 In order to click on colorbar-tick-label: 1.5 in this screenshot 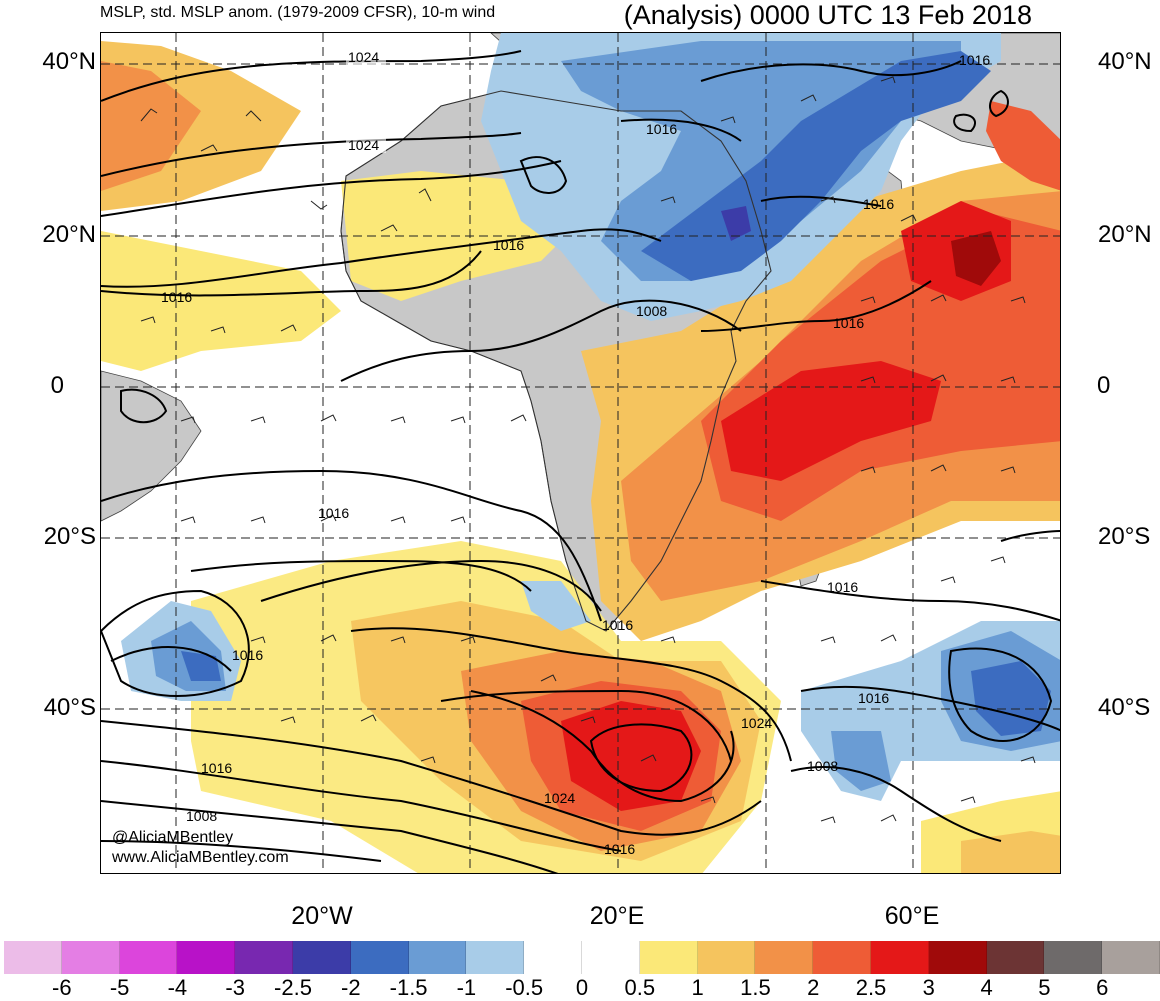, I will do `click(755, 987)`.